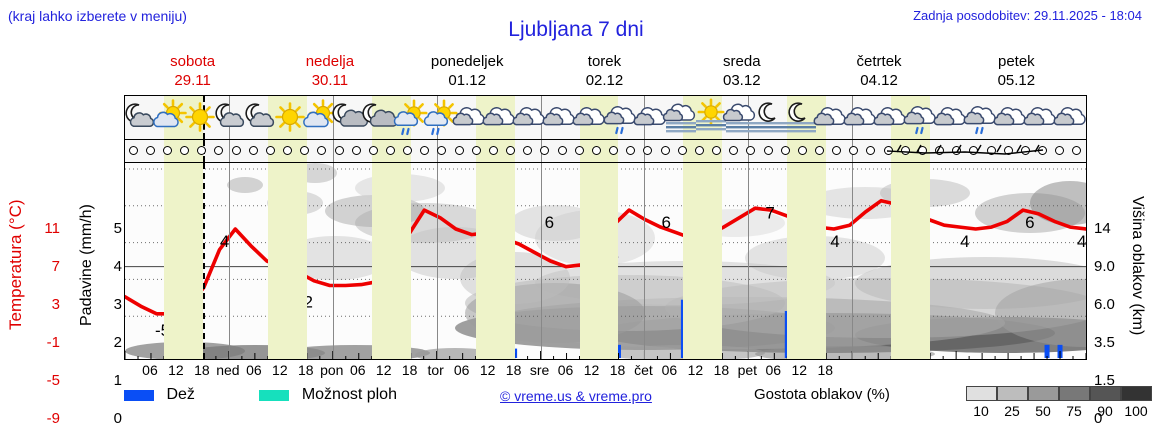 Image resolution: width=1152 pixels, height=443 pixels. I want to click on wind-symbol-strip, so click(605, 151).